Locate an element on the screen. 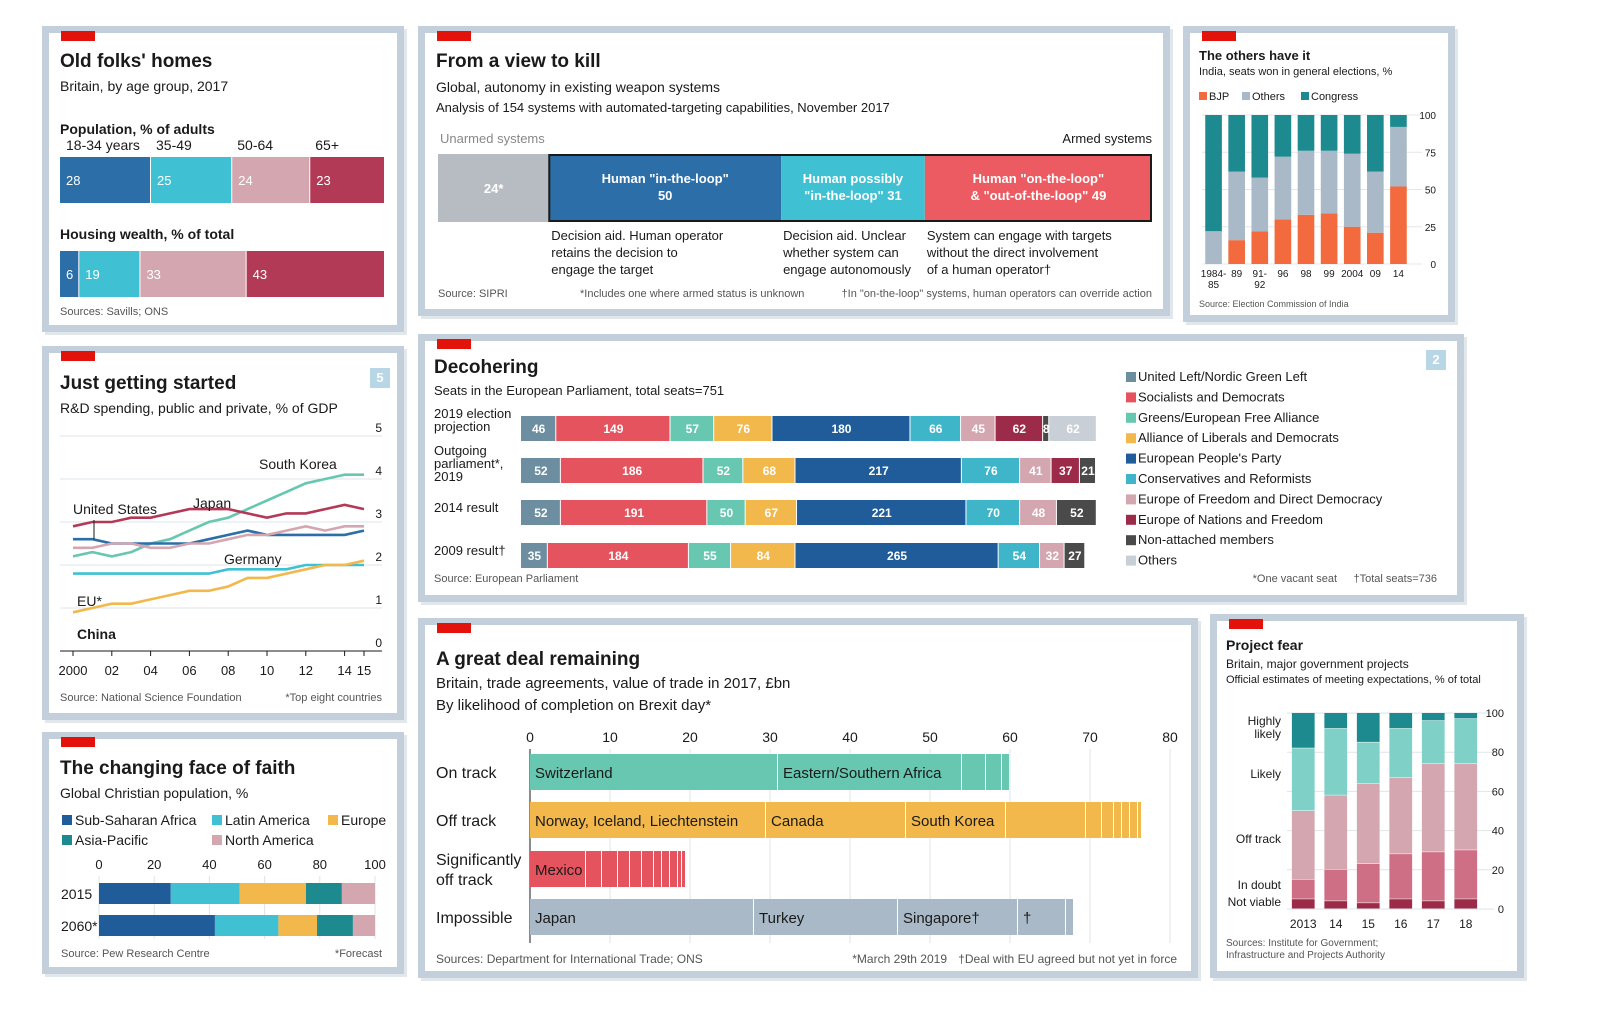 The width and height of the screenshot is (1601, 1032). legend-swatch is located at coordinates (333, 820).